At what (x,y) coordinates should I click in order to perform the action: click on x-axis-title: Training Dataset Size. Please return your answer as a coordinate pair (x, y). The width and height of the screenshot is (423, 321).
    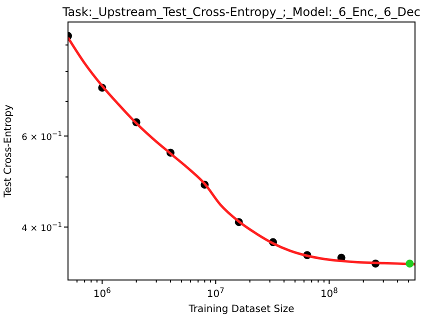
    Looking at the image, I should click on (241, 309).